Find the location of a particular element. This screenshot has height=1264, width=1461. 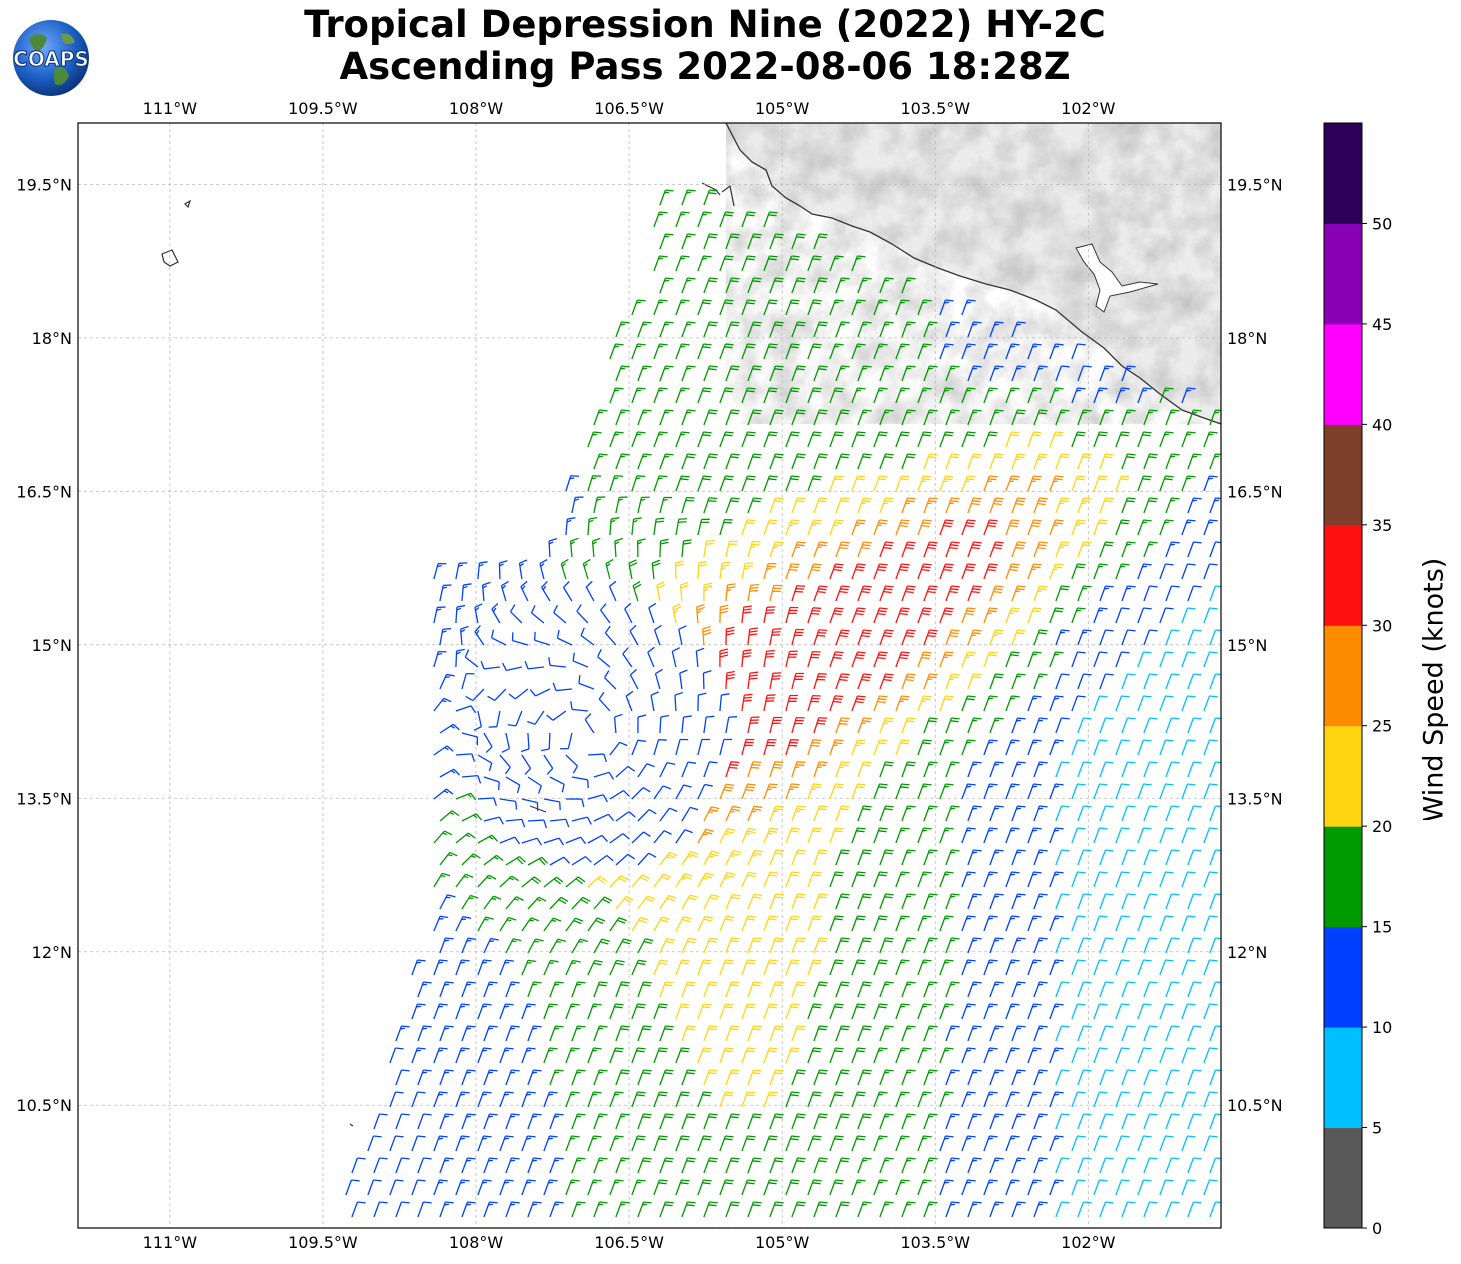

lon-tick-label: 106.5°W is located at coordinates (629, 108).